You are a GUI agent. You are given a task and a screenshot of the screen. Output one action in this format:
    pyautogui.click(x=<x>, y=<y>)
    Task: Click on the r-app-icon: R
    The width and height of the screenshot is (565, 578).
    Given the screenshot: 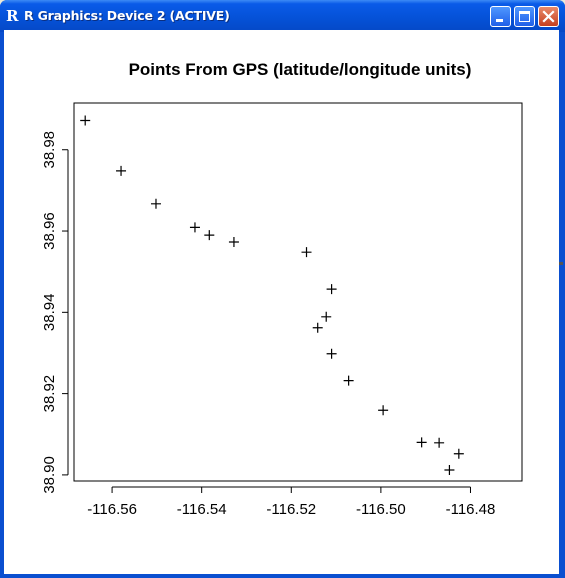 What is the action you would take?
    pyautogui.click(x=12, y=16)
    